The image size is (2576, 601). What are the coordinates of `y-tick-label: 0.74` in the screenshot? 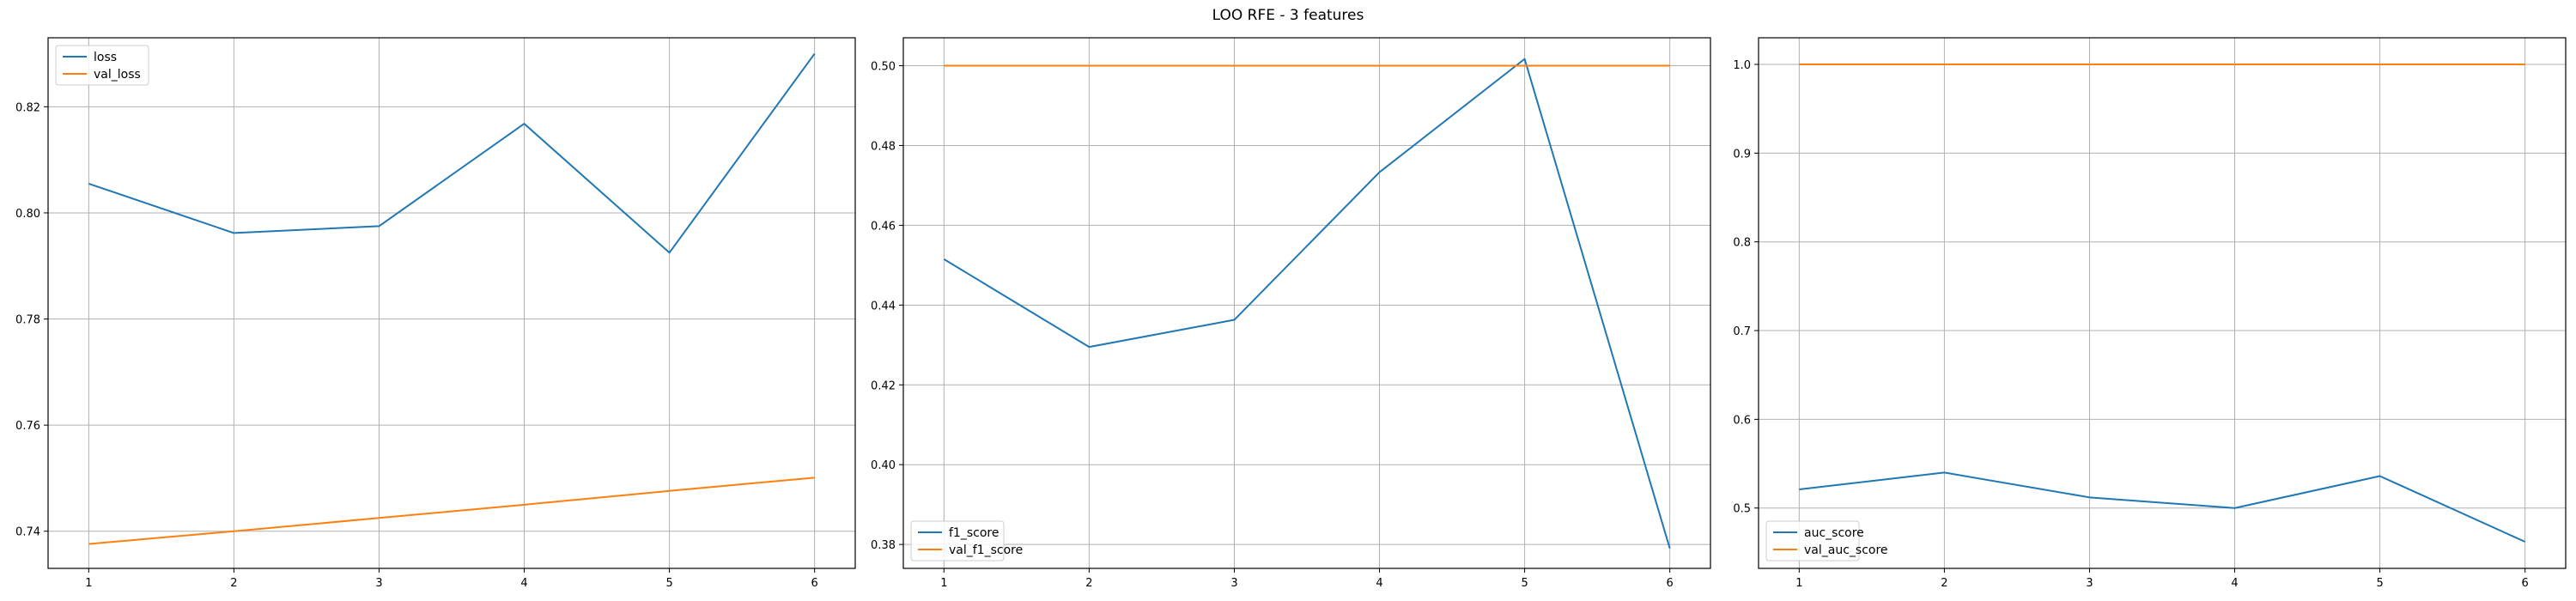 It's located at (28, 532).